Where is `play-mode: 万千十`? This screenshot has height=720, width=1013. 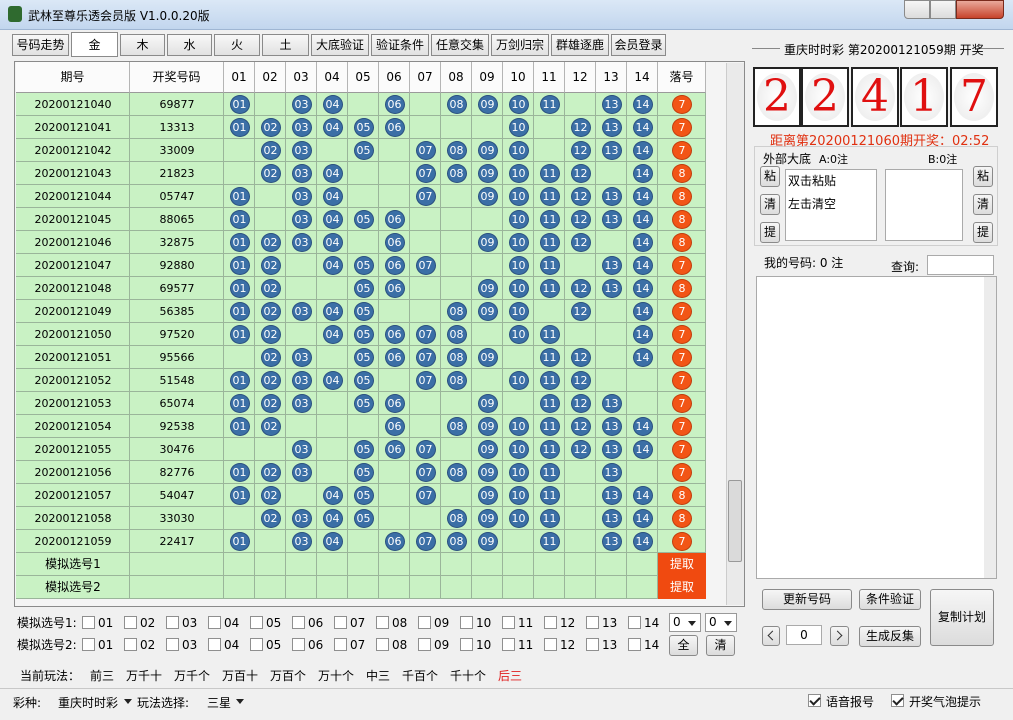
play-mode: 万千十 is located at coordinates (144, 676).